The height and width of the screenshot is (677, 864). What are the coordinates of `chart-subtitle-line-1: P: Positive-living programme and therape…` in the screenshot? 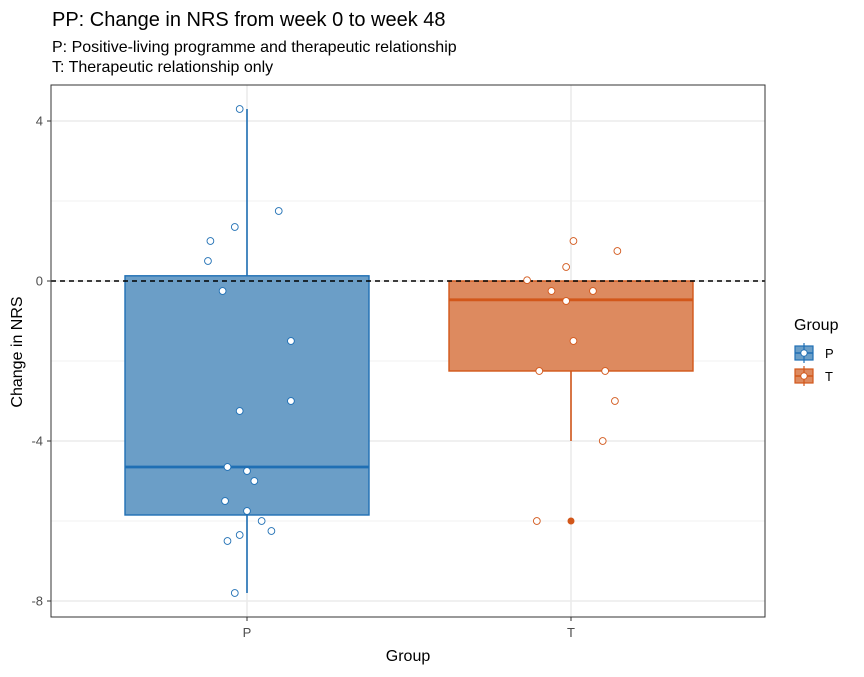 It's located at (254, 47).